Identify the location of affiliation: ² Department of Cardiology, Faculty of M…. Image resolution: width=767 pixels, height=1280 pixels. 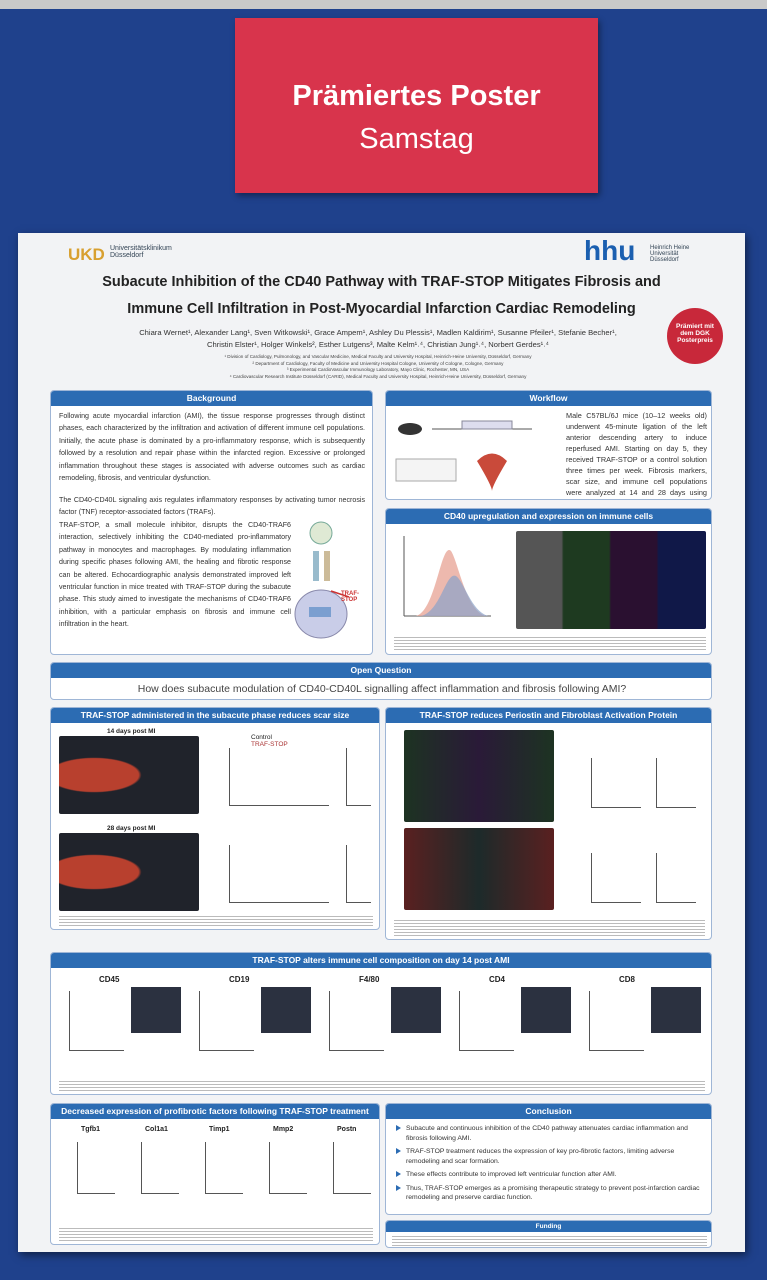
(378, 363).